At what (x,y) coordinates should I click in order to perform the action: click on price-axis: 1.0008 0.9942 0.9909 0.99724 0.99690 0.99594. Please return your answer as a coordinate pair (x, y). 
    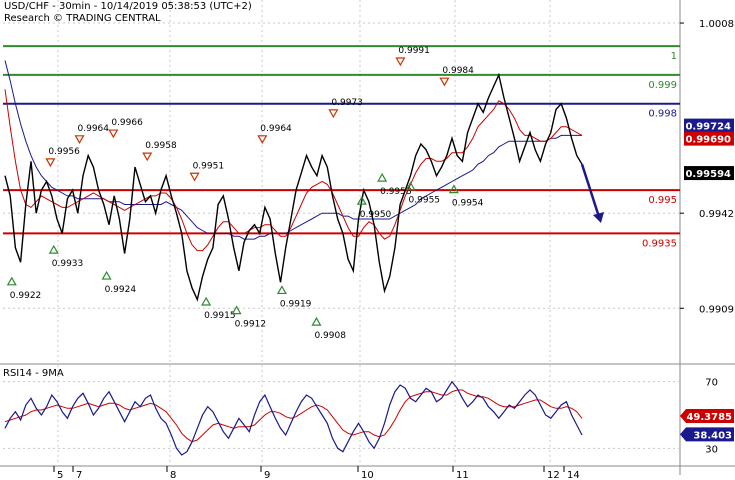
    Looking at the image, I should click on (707, 167).